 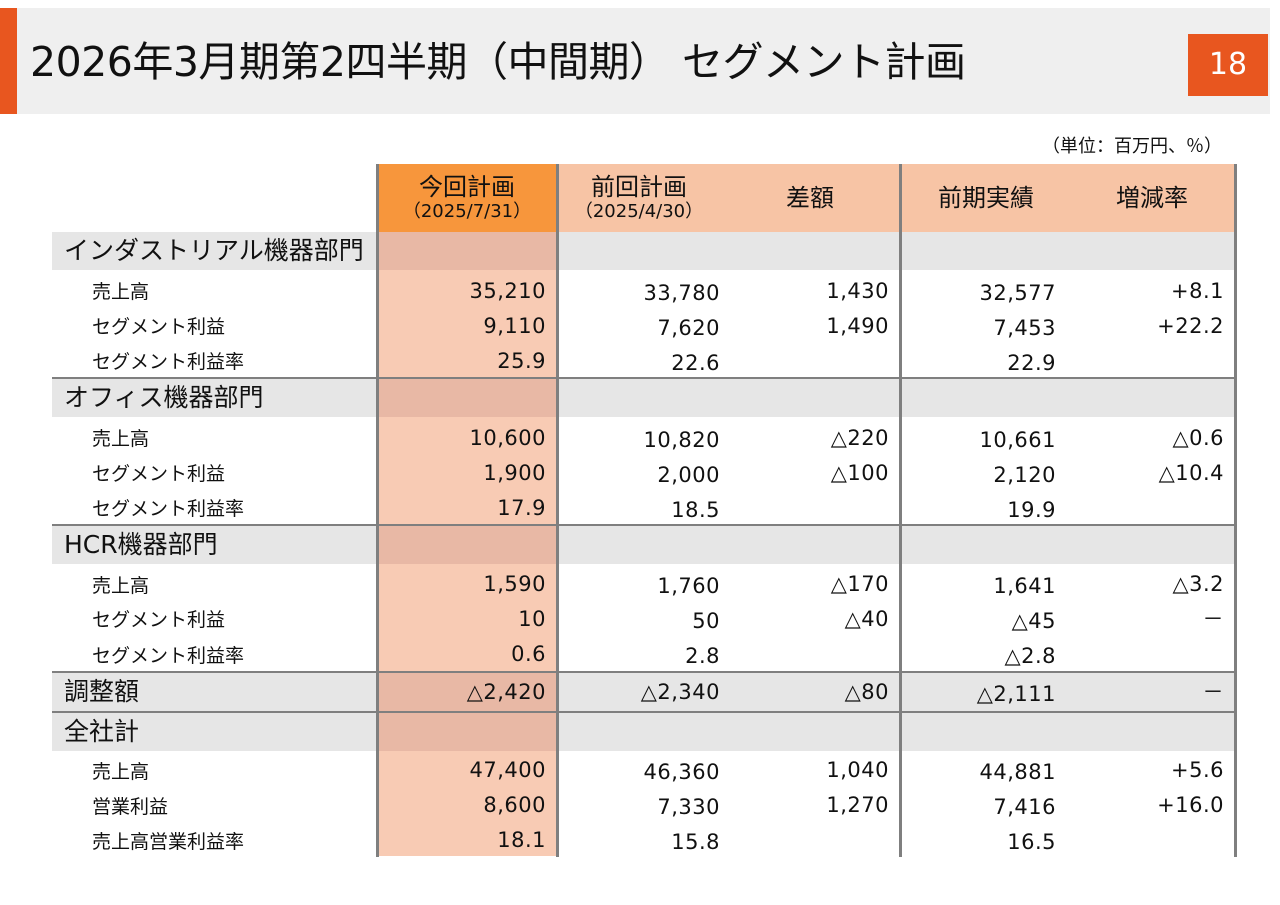 I want to click on column-header-label: 差額, so click(x=810, y=198).